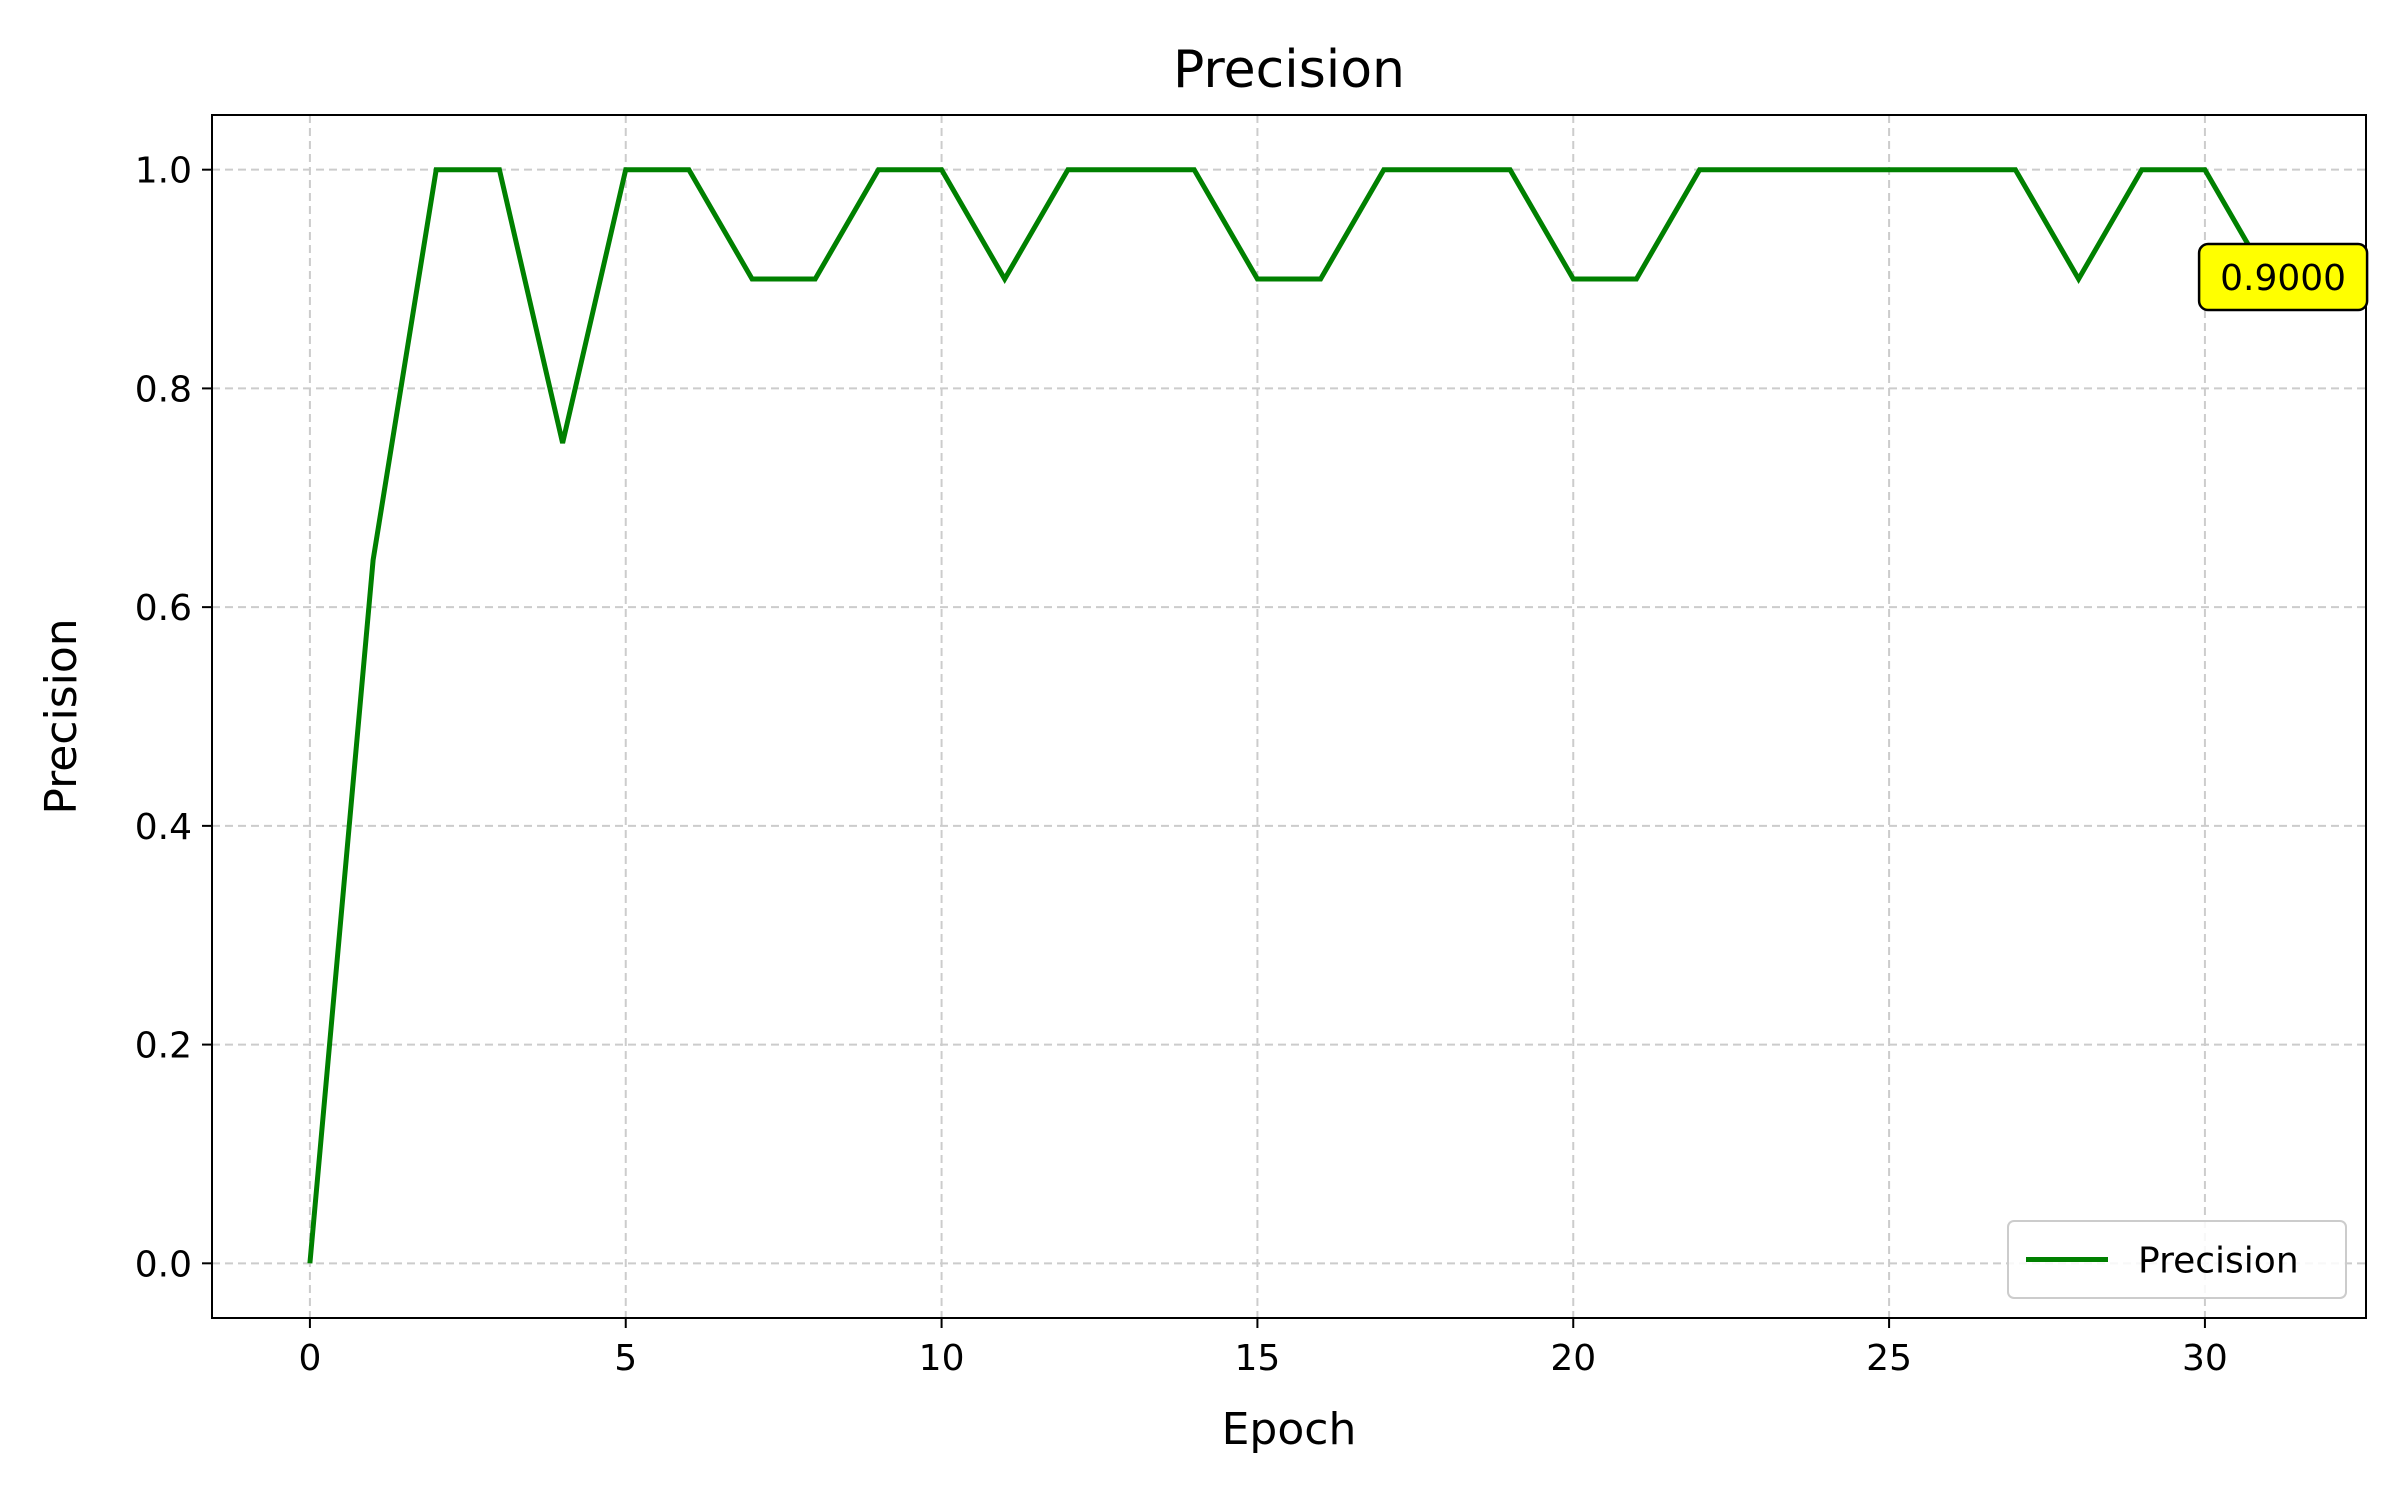  I want to click on x-tick-label: 10, so click(942, 1358).